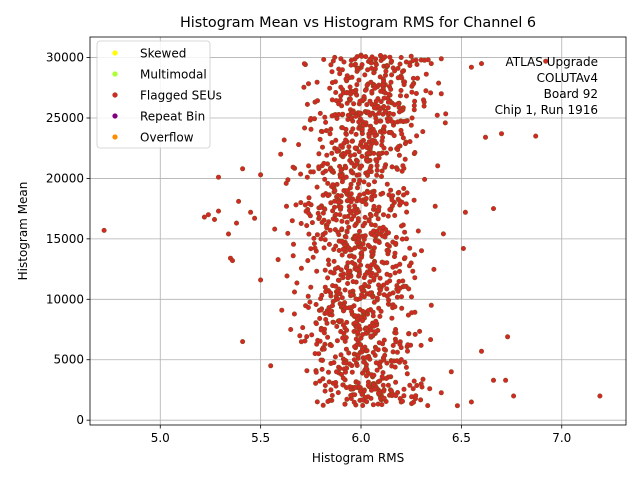 Image resolution: width=640 pixels, height=480 pixels. I want to click on x-tick-label: 5.0, so click(160, 438).